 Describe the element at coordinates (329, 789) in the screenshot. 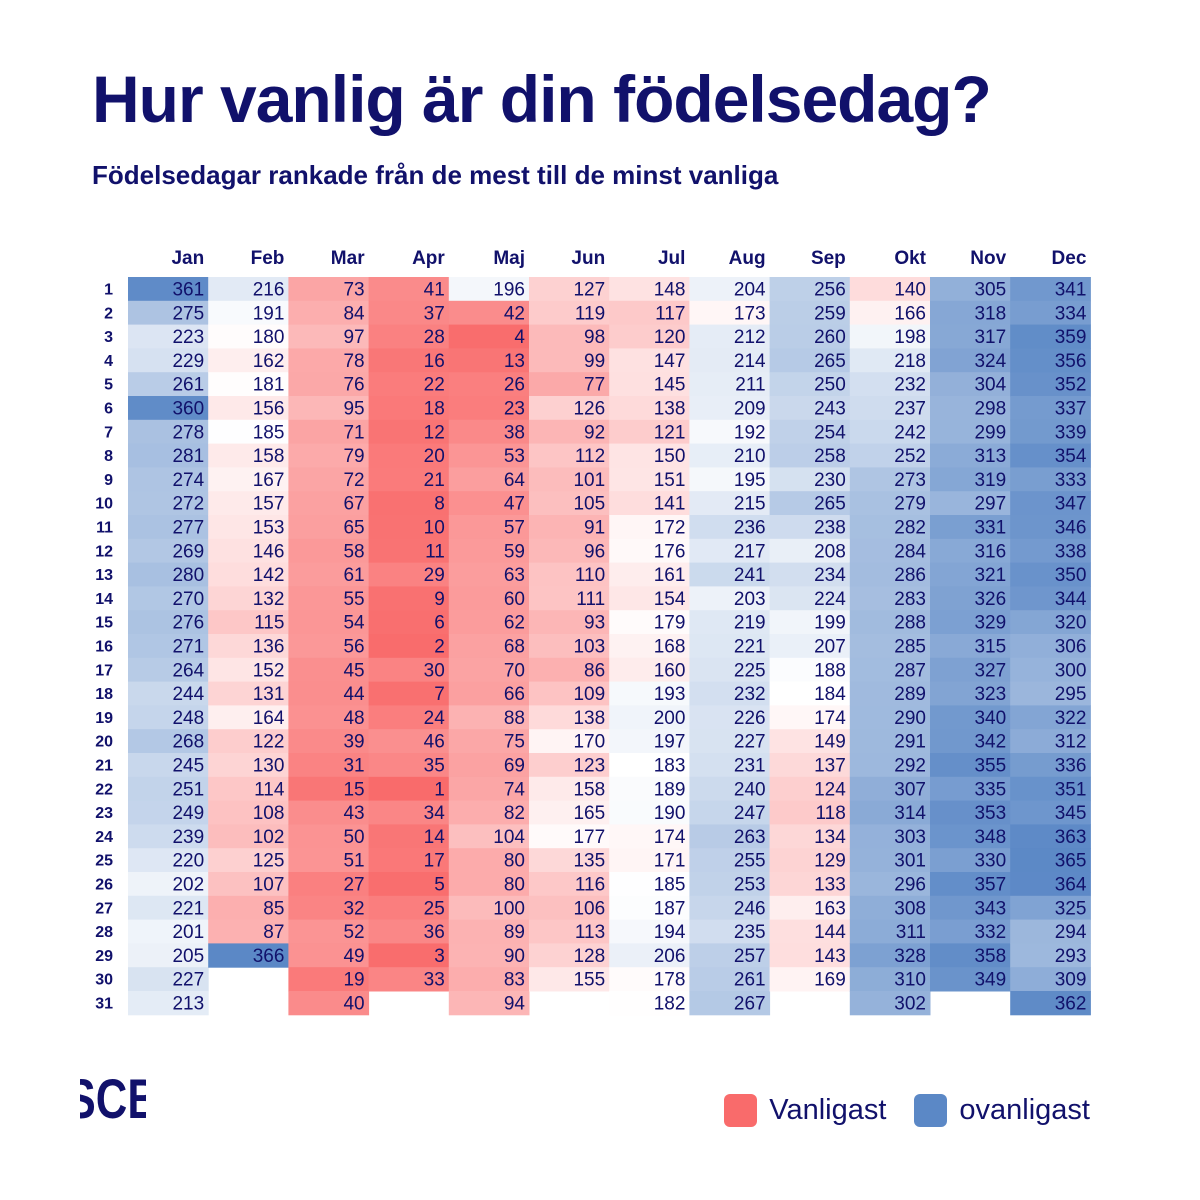

I see `heatmap-cell: 15` at that location.